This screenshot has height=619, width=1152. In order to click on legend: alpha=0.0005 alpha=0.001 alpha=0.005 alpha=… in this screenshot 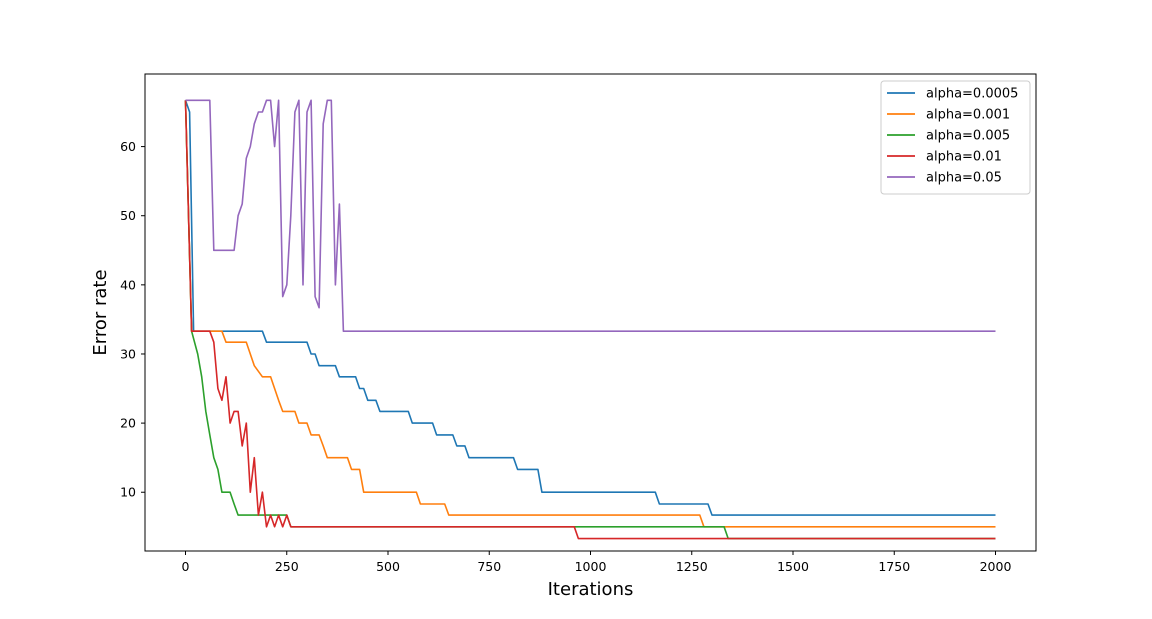, I will do `click(955, 137)`.